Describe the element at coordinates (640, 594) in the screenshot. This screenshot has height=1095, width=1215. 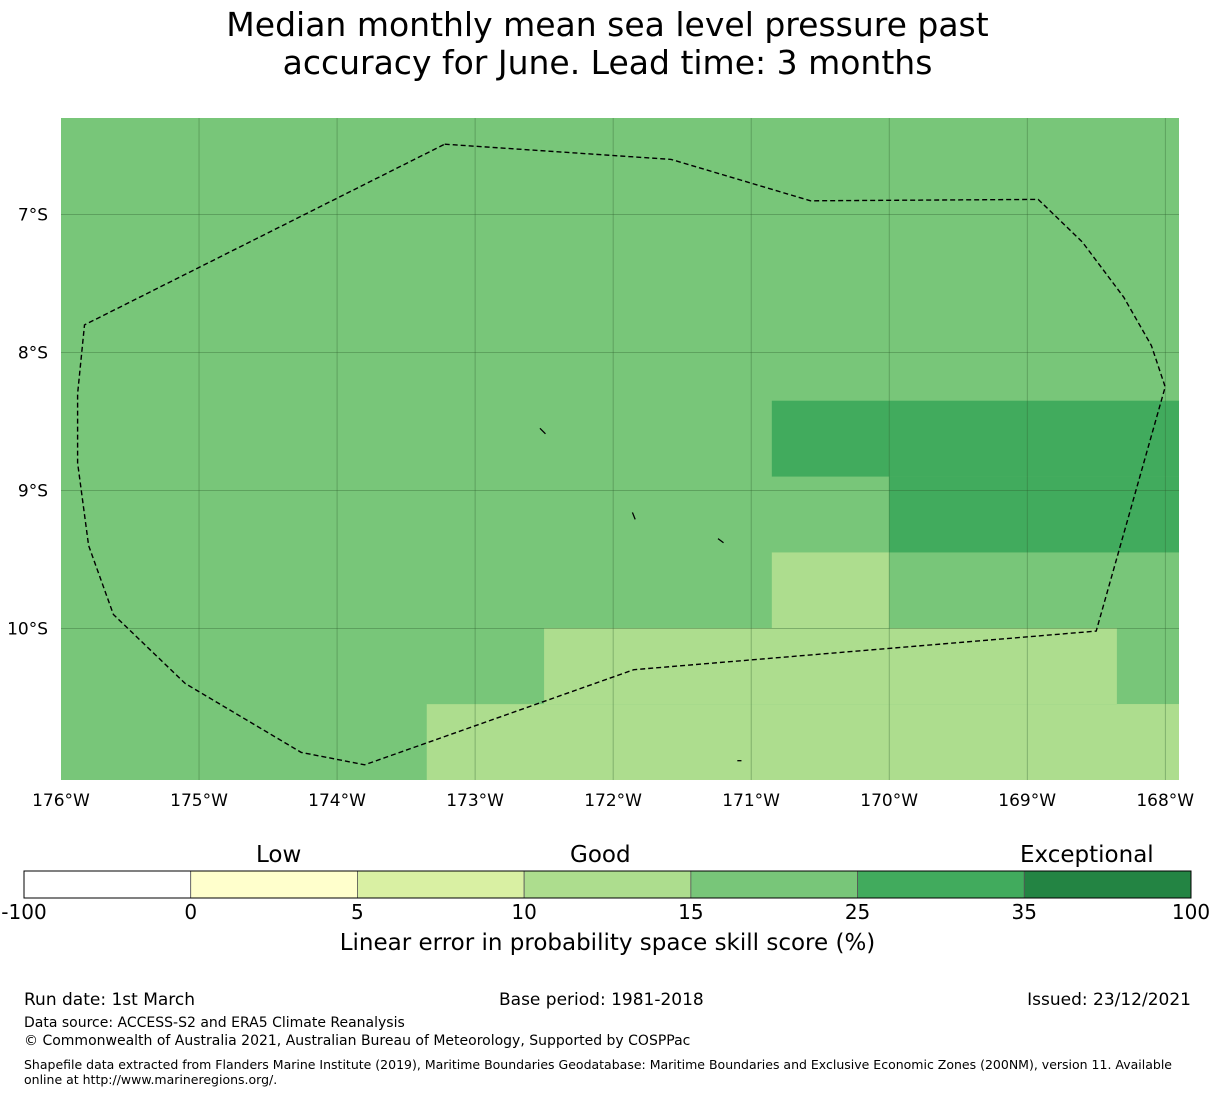
I see `islands` at that location.